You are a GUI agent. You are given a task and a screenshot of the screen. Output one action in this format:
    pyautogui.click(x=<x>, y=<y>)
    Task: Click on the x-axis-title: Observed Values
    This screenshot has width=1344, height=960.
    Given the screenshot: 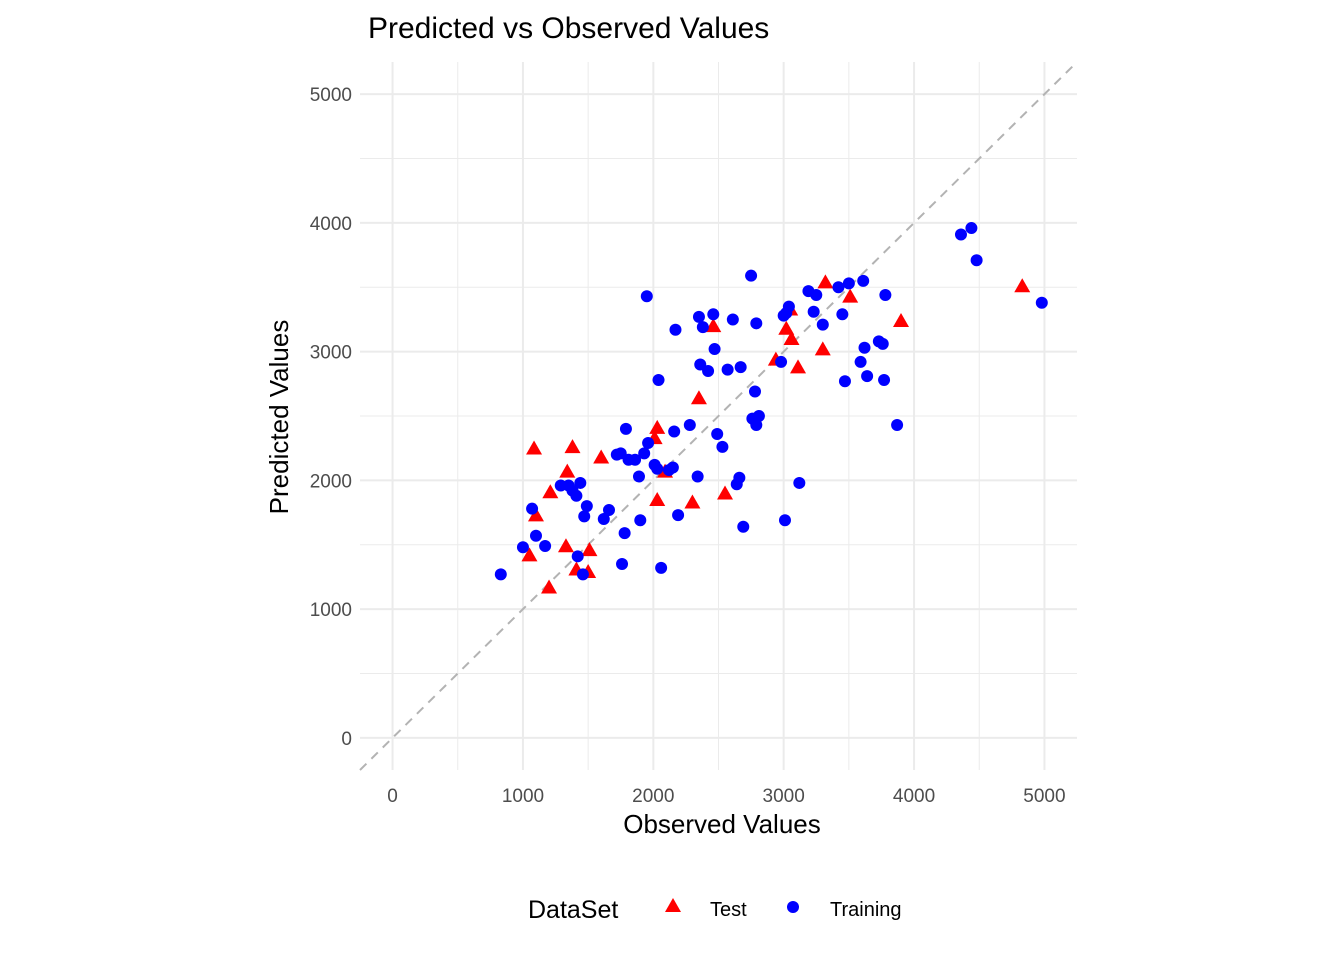 What is the action you would take?
    pyautogui.click(x=722, y=824)
    